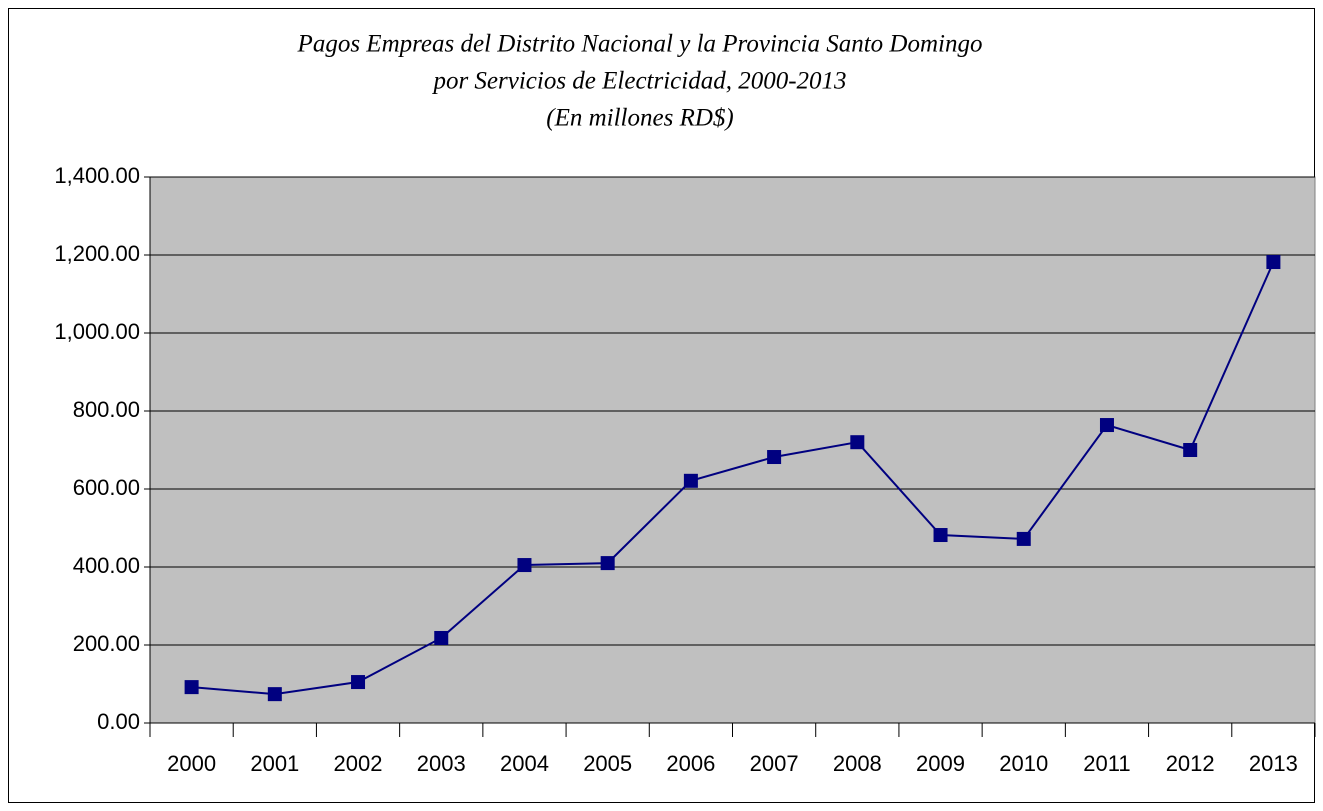  Describe the element at coordinates (97, 253) in the screenshot. I see `y-tick-label: 1,200.00` at that location.